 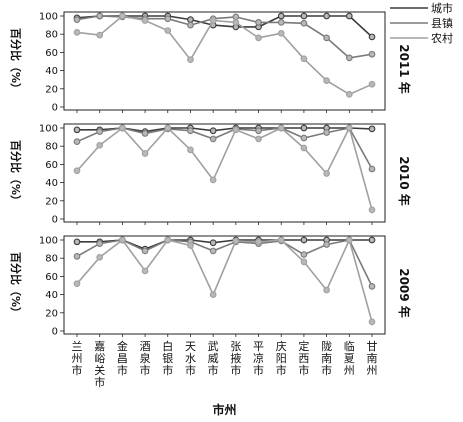 What do you see at coordinates (224, 263) in the screenshot?
I see `series-line-县镇` at bounding box center [224, 263].